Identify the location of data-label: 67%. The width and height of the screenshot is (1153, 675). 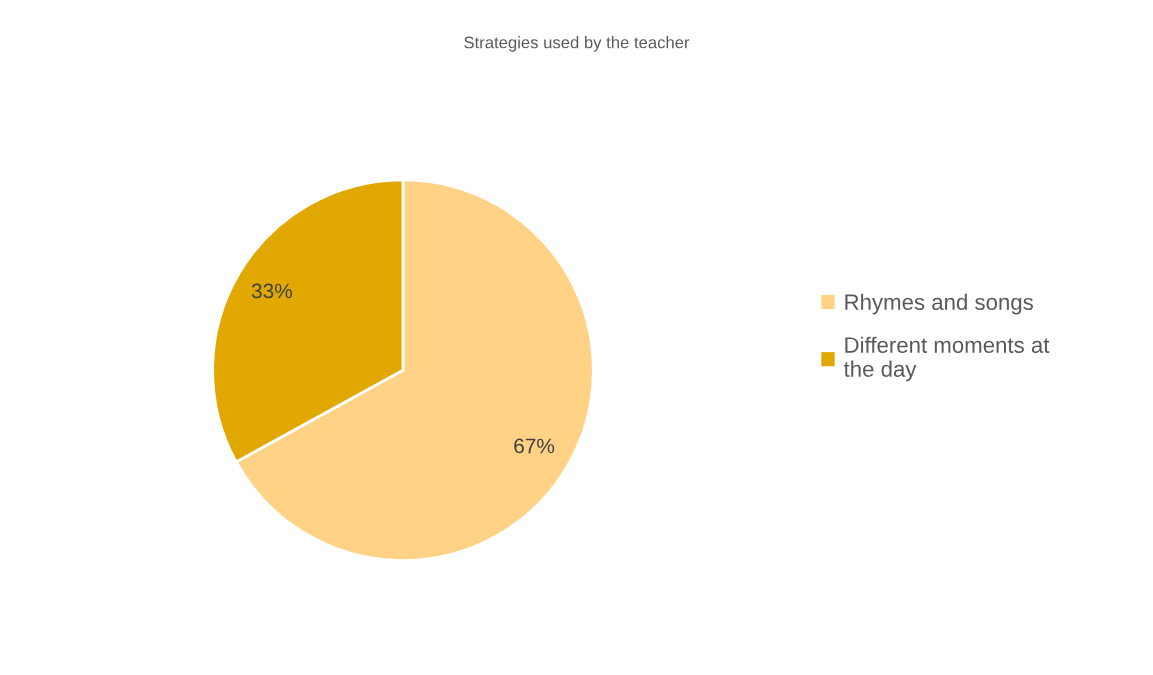
(534, 446).